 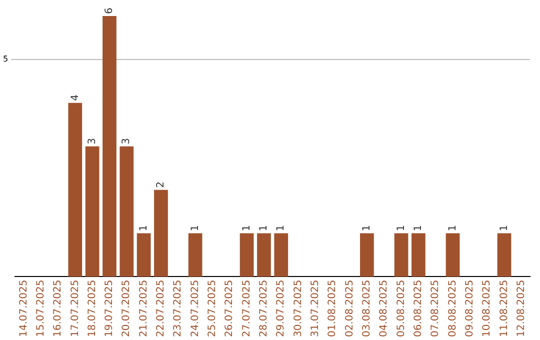 What do you see at coordinates (298, 309) in the screenshot?
I see `x-tick-label: 30.07.2025` at bounding box center [298, 309].